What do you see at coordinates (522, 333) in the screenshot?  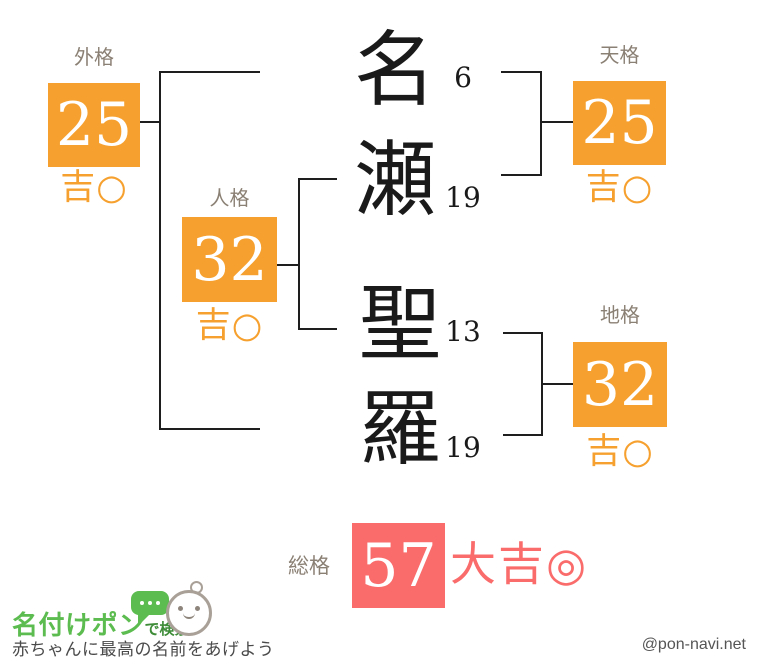 I see `chikaku-top-stub-line` at bounding box center [522, 333].